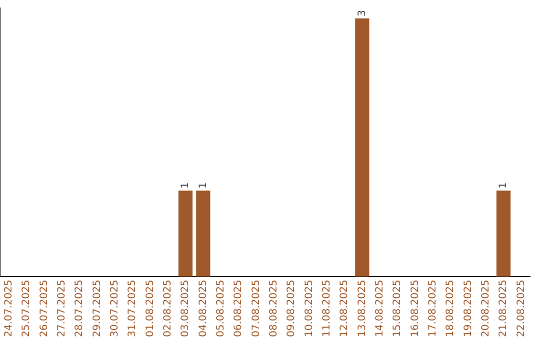 The height and width of the screenshot is (340, 540). What do you see at coordinates (380, 309) in the screenshot?
I see `x-tick-label: 14.08.2025` at bounding box center [380, 309].